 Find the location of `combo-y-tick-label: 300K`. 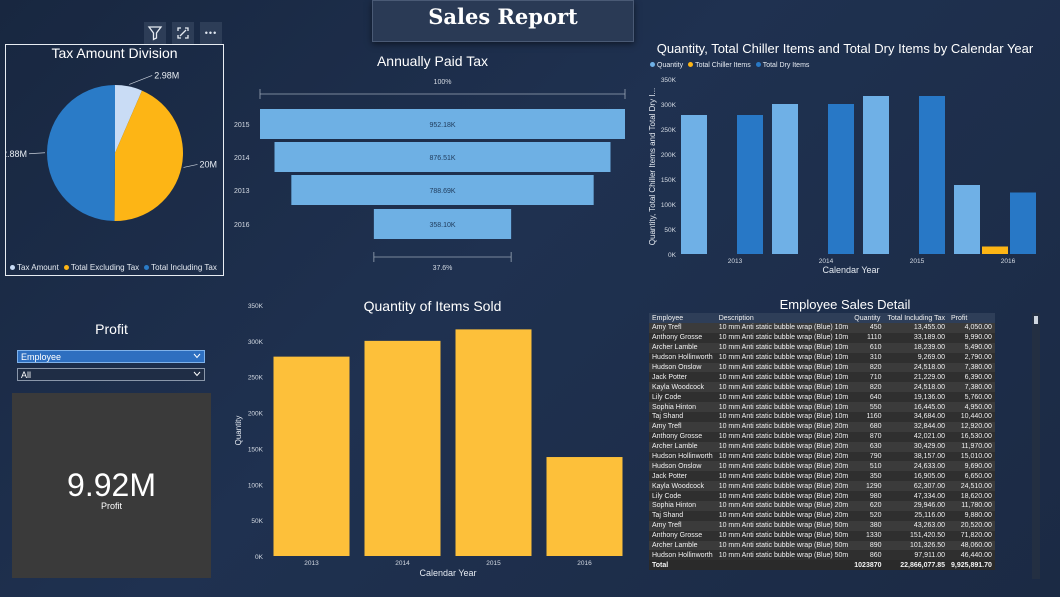

combo-y-tick-label: 300K is located at coordinates (669, 105).